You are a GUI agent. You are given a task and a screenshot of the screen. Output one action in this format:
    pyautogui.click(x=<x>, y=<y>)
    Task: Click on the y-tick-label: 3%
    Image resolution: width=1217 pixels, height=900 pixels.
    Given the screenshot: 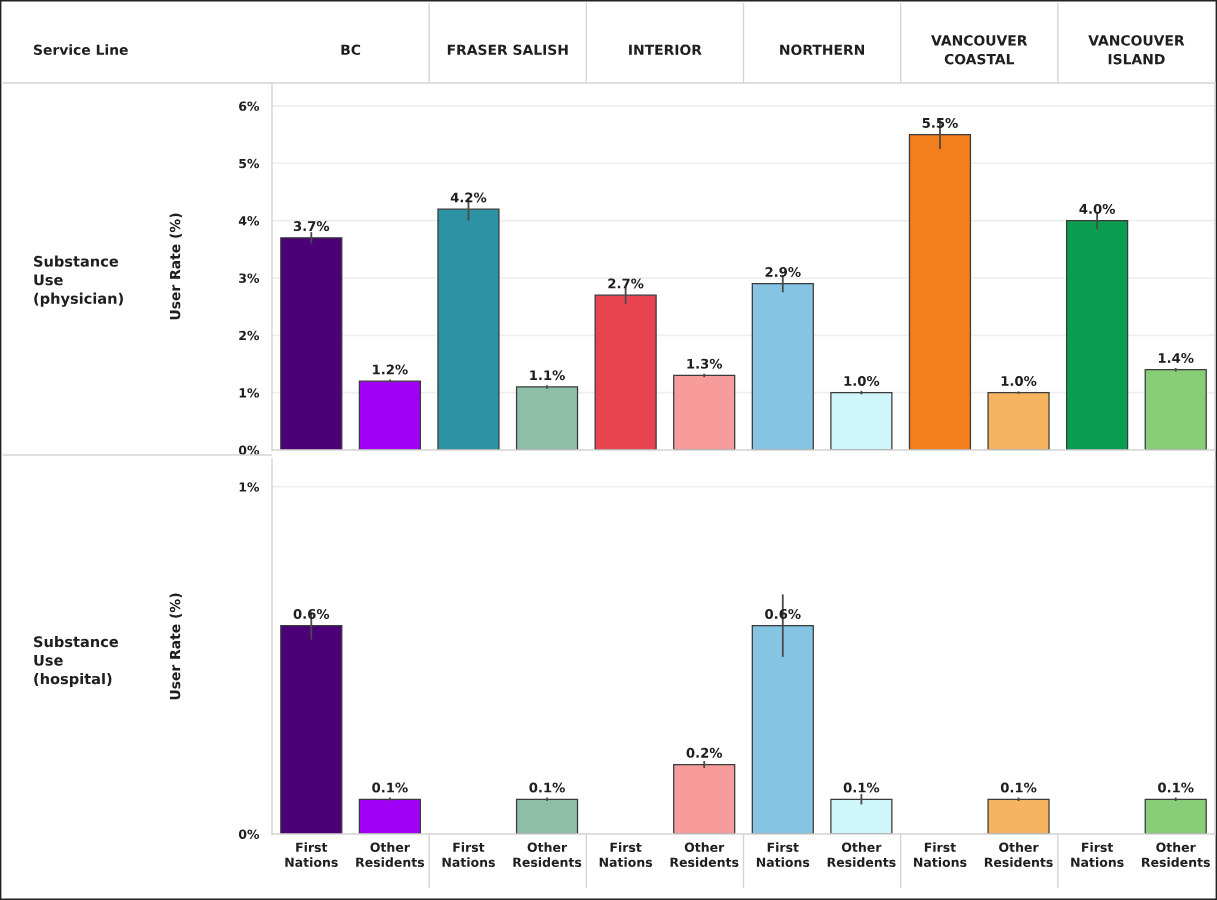 What is the action you would take?
    pyautogui.click(x=249, y=278)
    